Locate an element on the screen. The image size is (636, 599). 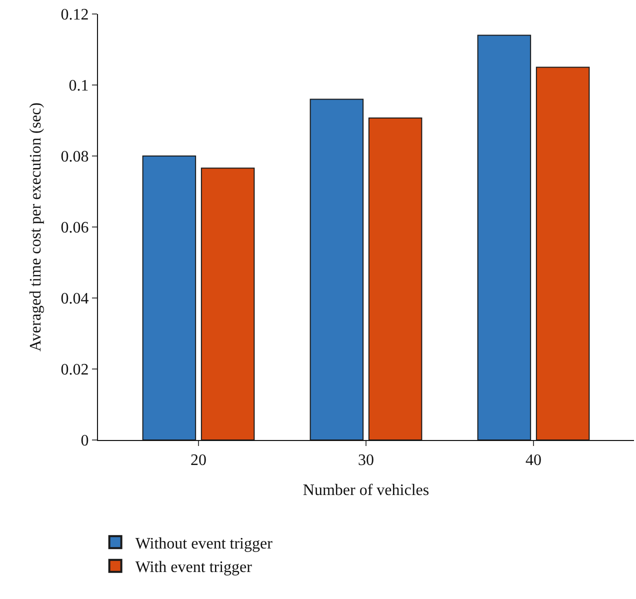
x-tick-label: 30 is located at coordinates (366, 461).